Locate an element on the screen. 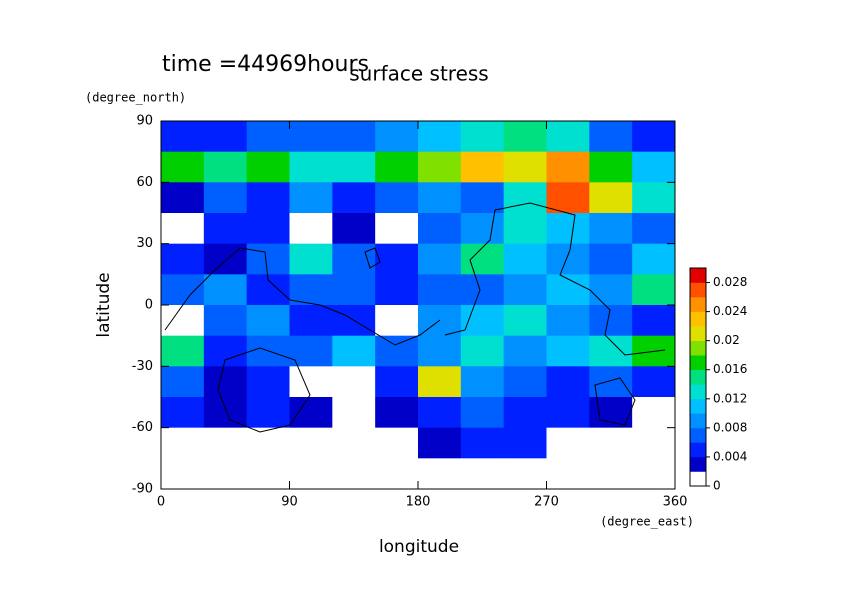 Image resolution: width=842 pixels, height=595 pixels. y-tick-label: 30 is located at coordinates (144, 243).